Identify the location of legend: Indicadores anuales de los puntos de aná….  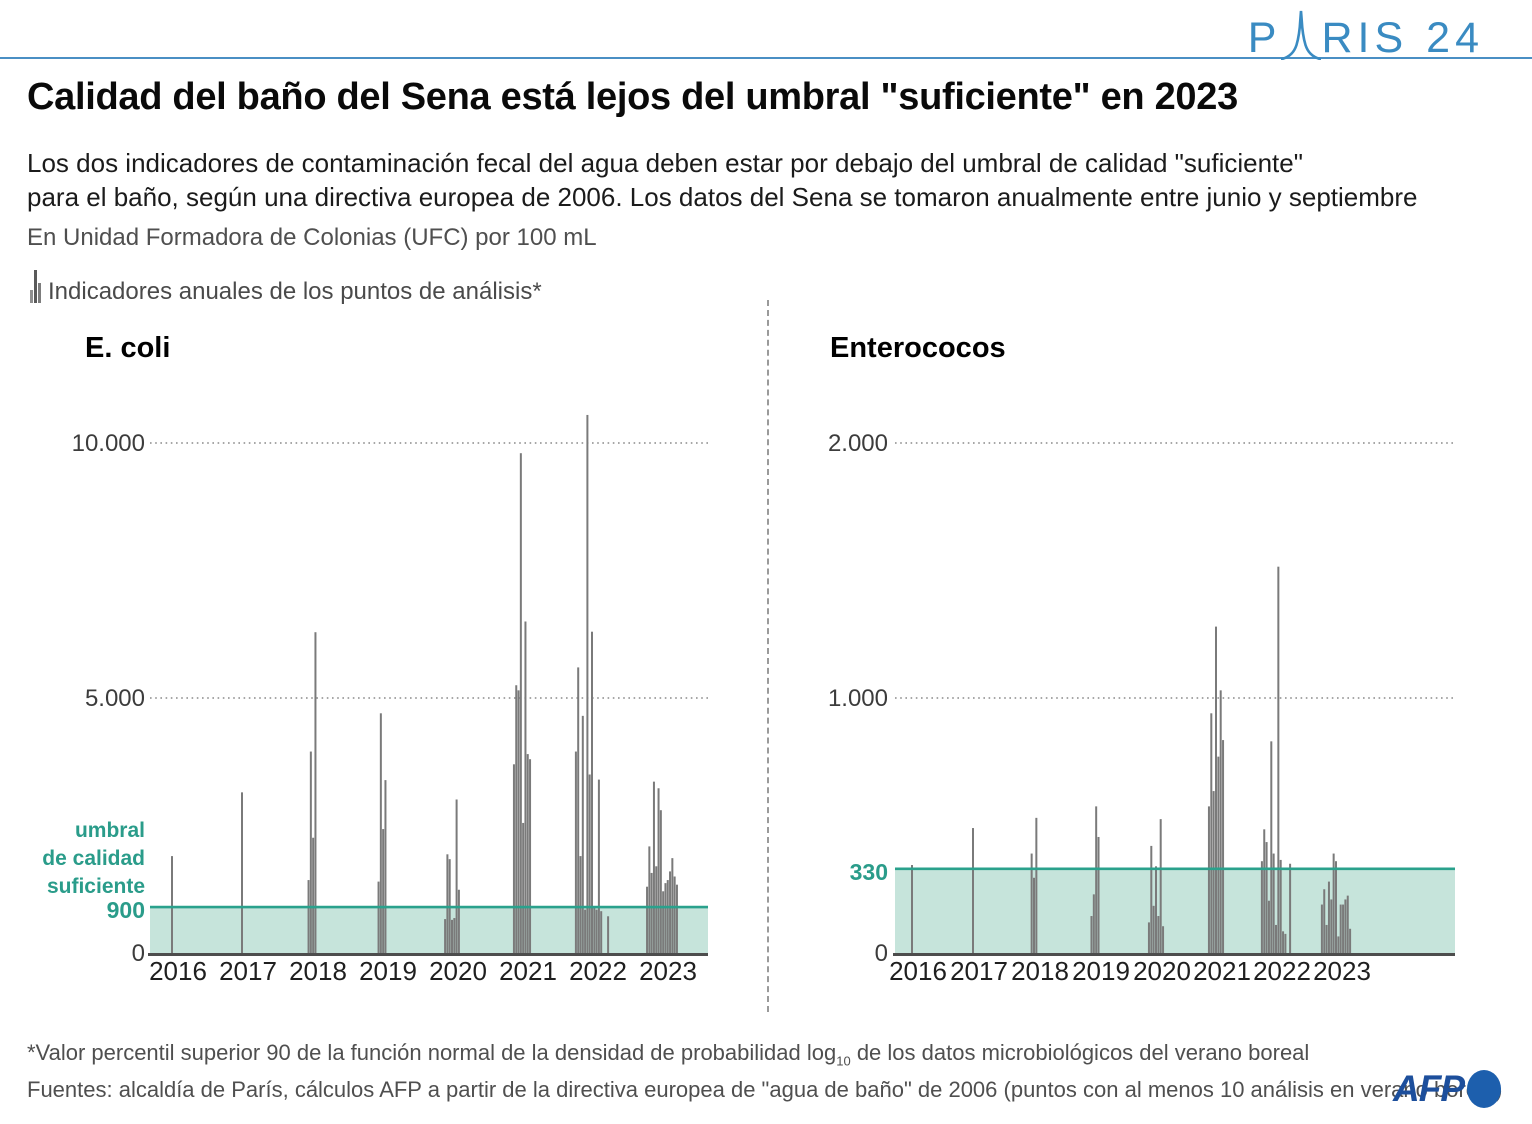
(286, 287).